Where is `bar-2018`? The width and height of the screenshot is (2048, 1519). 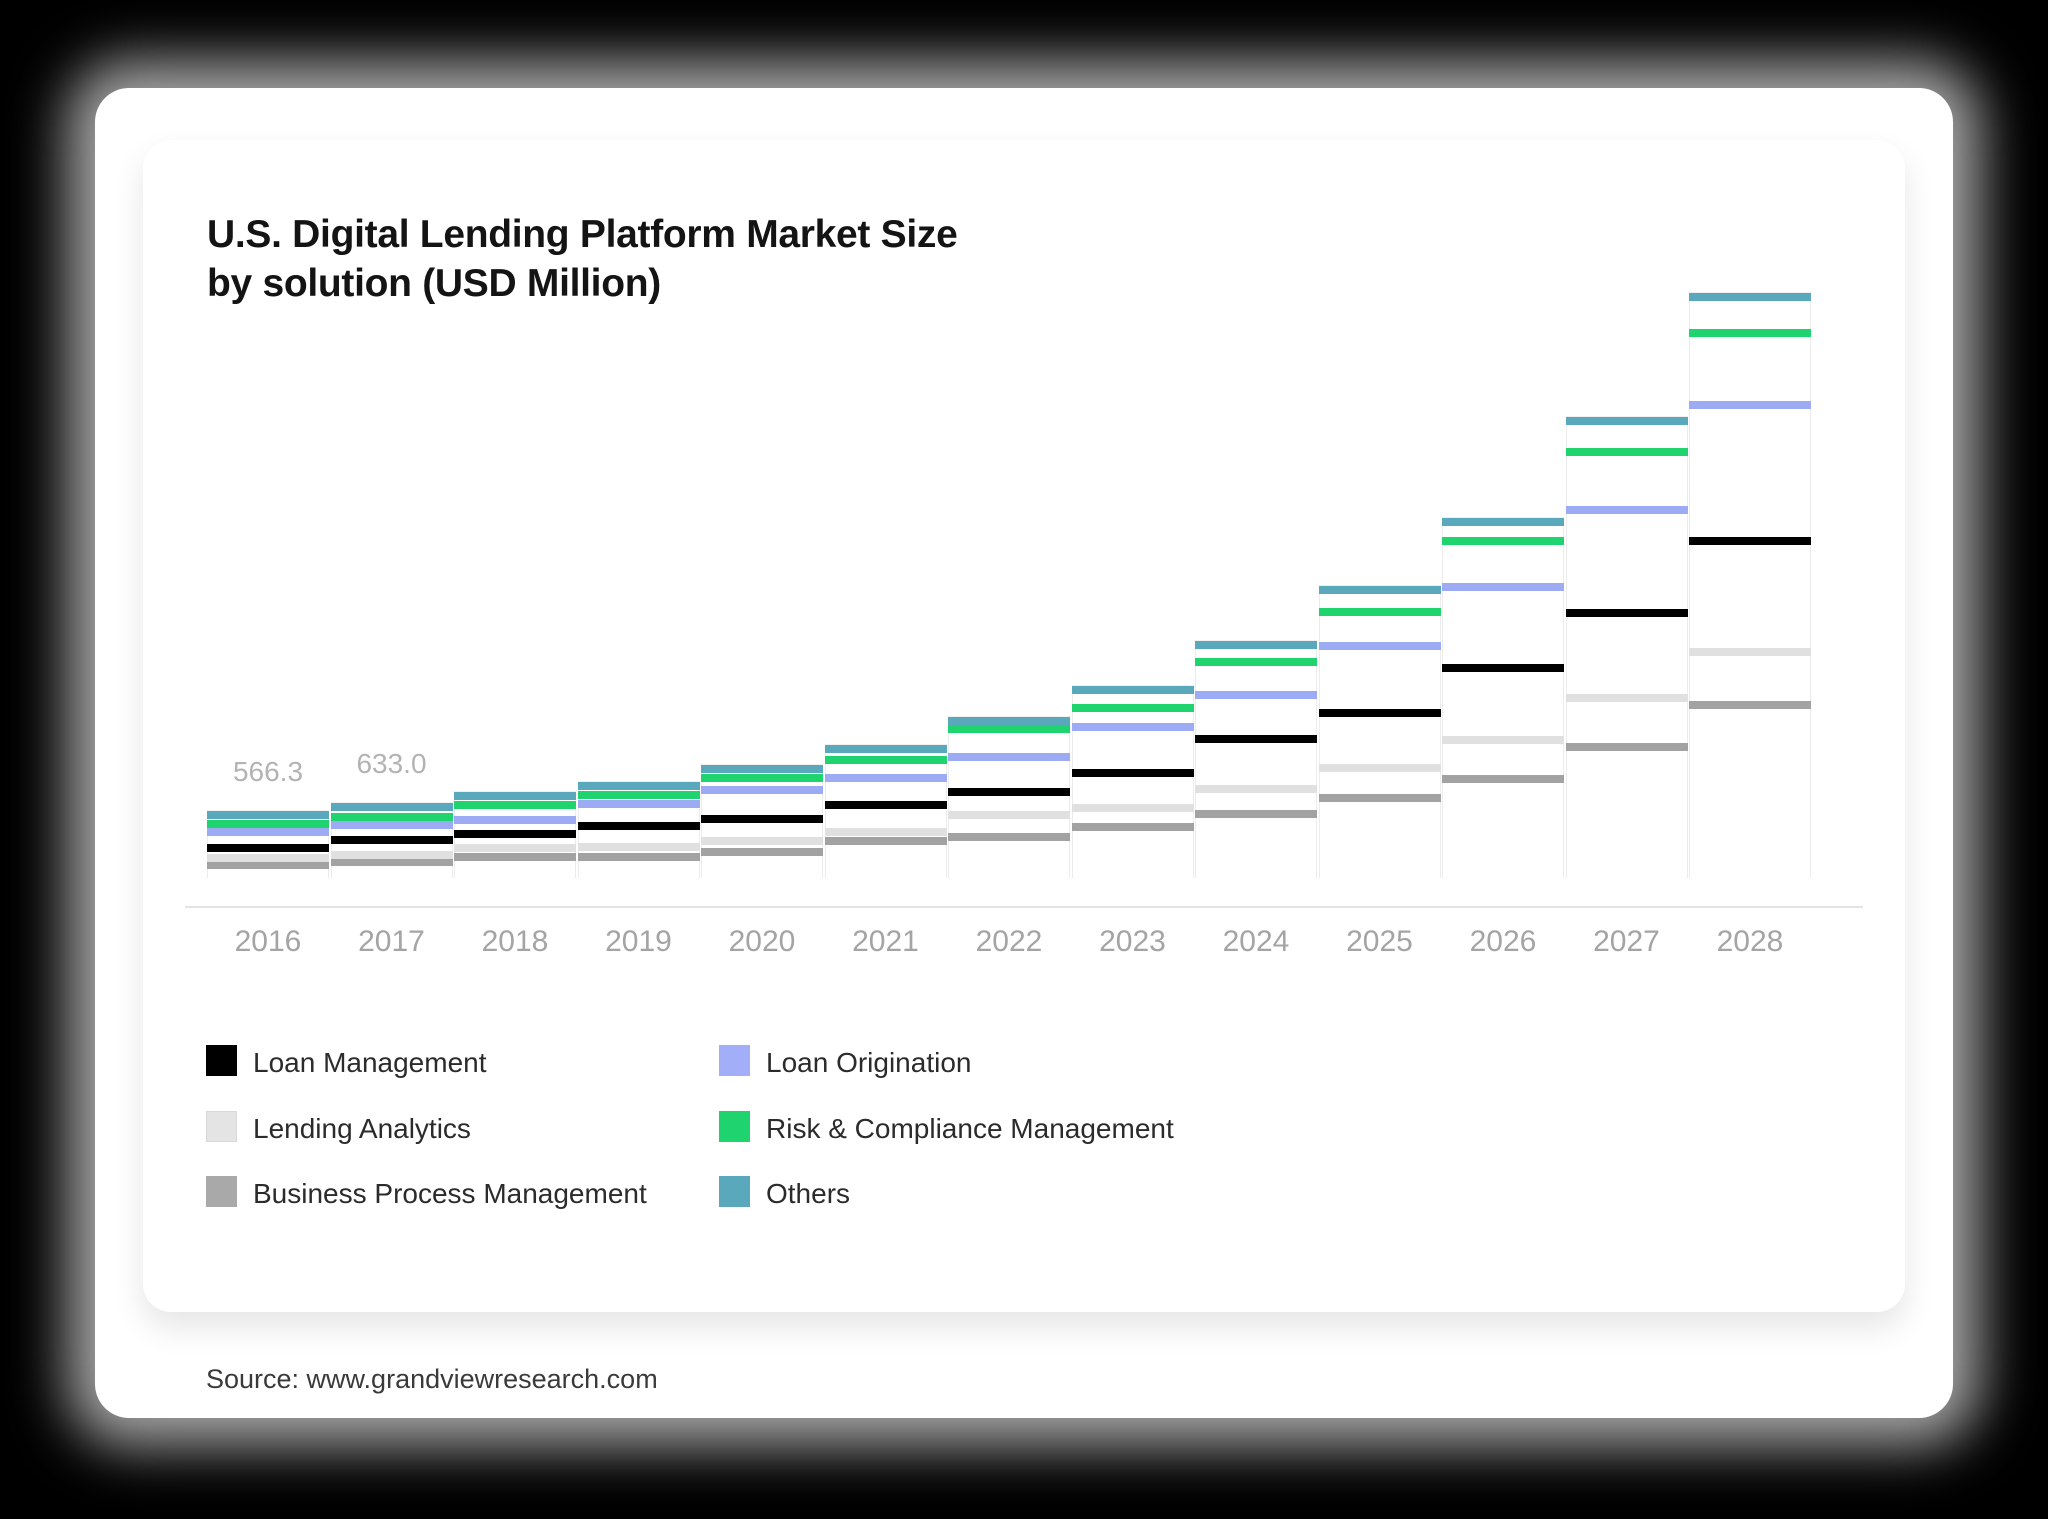 bar-2018 is located at coordinates (515, 834).